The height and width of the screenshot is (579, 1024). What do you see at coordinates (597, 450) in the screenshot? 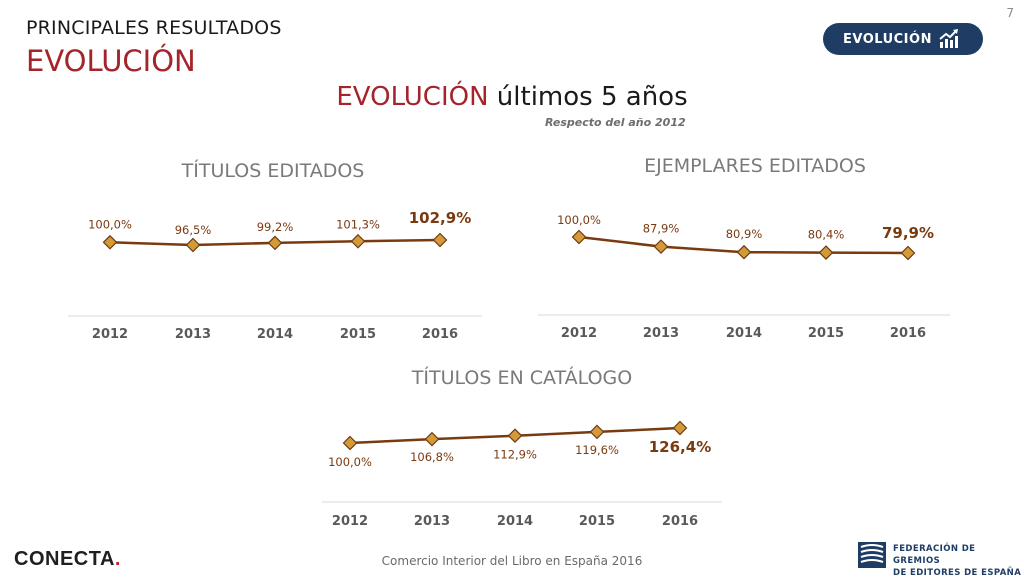
I see `data-label: 119,6%` at bounding box center [597, 450].